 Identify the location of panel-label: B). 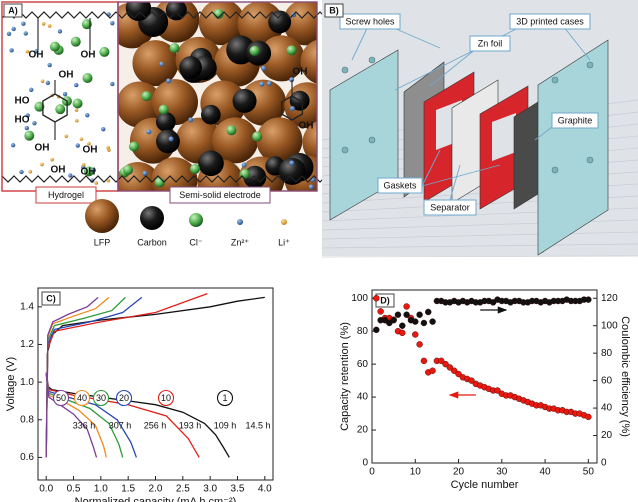
(334, 10).